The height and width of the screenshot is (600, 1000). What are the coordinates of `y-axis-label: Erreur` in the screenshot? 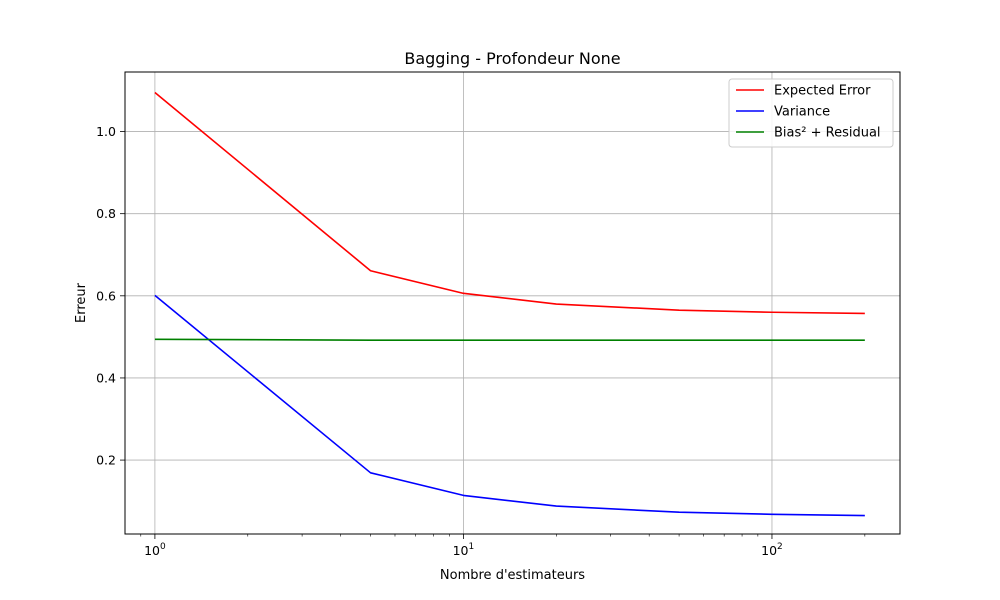 It's located at (81, 302).